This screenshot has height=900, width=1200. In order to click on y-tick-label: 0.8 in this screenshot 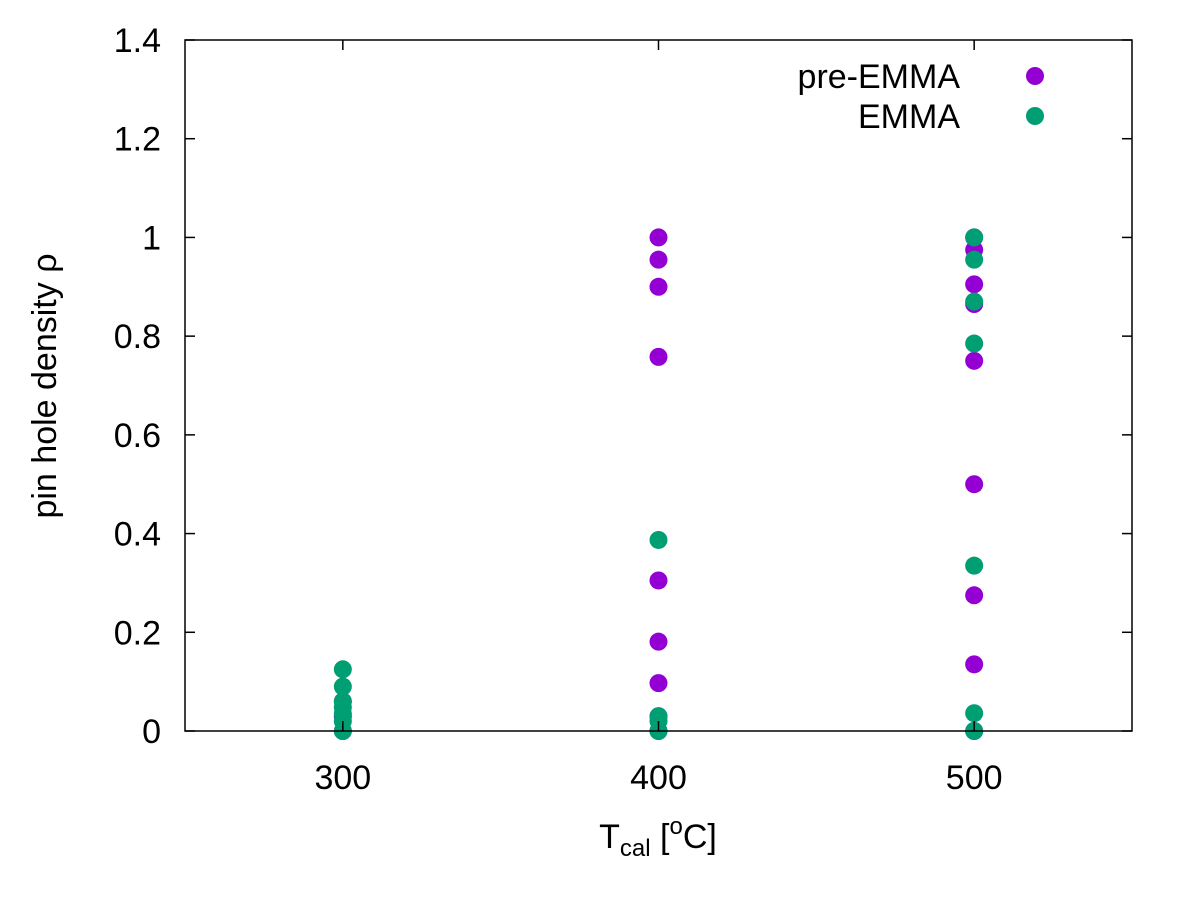, I will do `click(137, 337)`.